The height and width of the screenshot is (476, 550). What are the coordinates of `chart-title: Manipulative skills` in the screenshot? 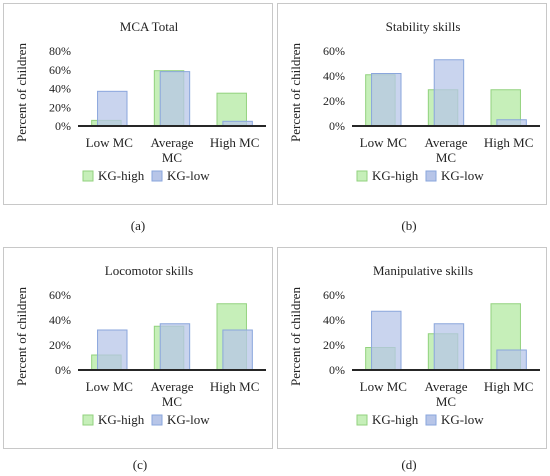 It's located at (423, 270).